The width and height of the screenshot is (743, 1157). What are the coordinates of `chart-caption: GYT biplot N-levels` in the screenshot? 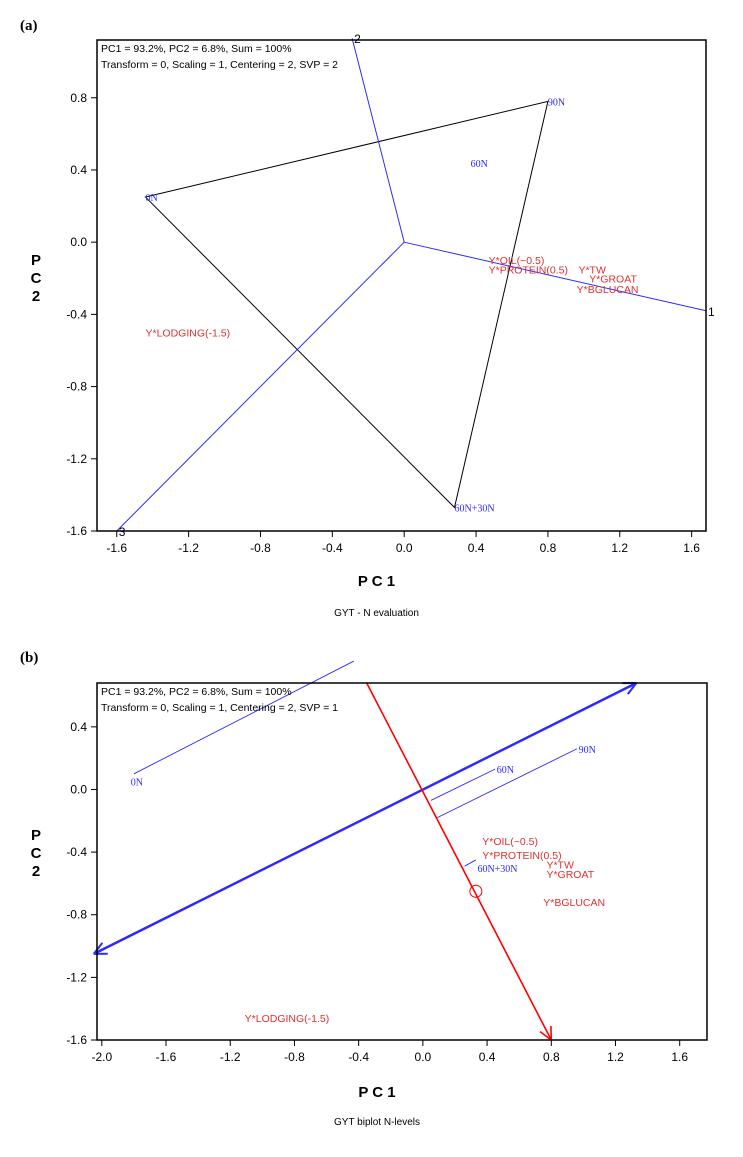 It's located at (377, 1122).